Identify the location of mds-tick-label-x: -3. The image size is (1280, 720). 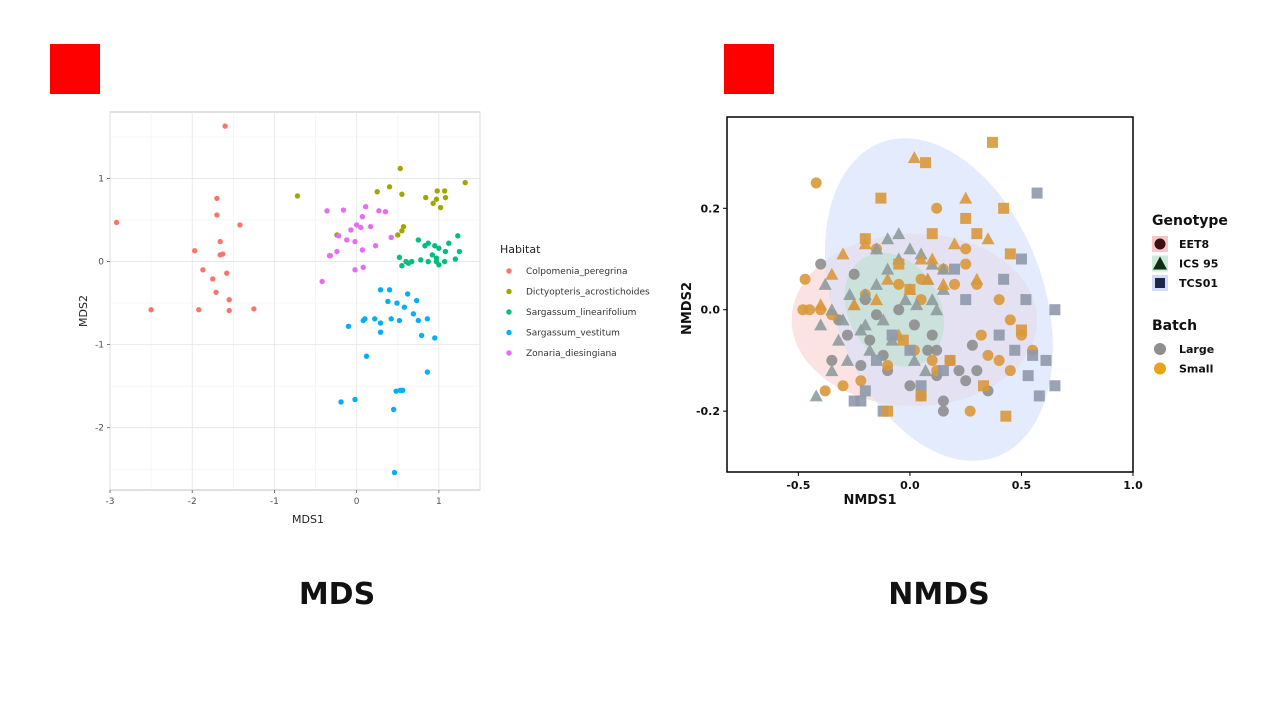
(110, 502).